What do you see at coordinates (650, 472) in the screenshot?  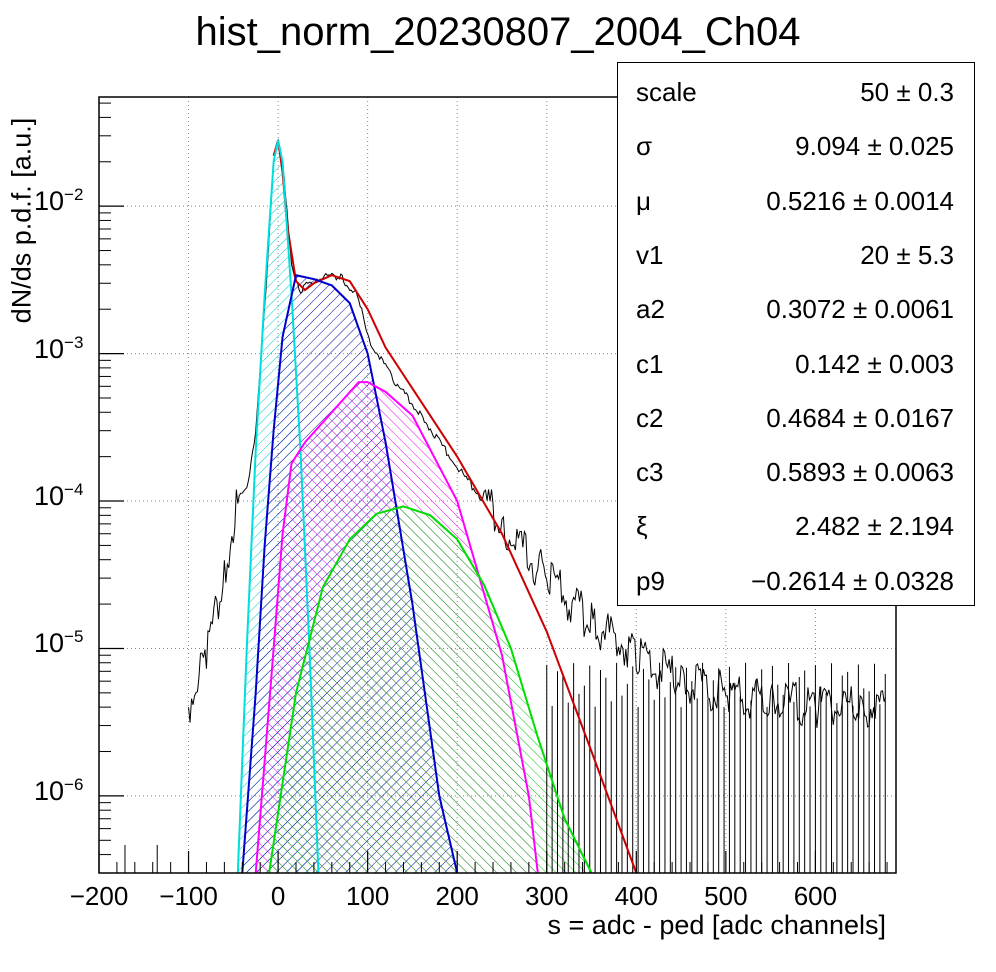 I see `stat-name: c3` at bounding box center [650, 472].